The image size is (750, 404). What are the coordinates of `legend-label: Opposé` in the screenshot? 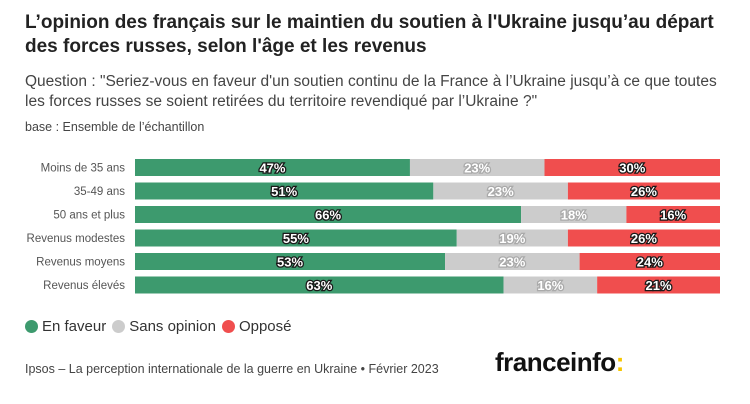 It's located at (265, 326).